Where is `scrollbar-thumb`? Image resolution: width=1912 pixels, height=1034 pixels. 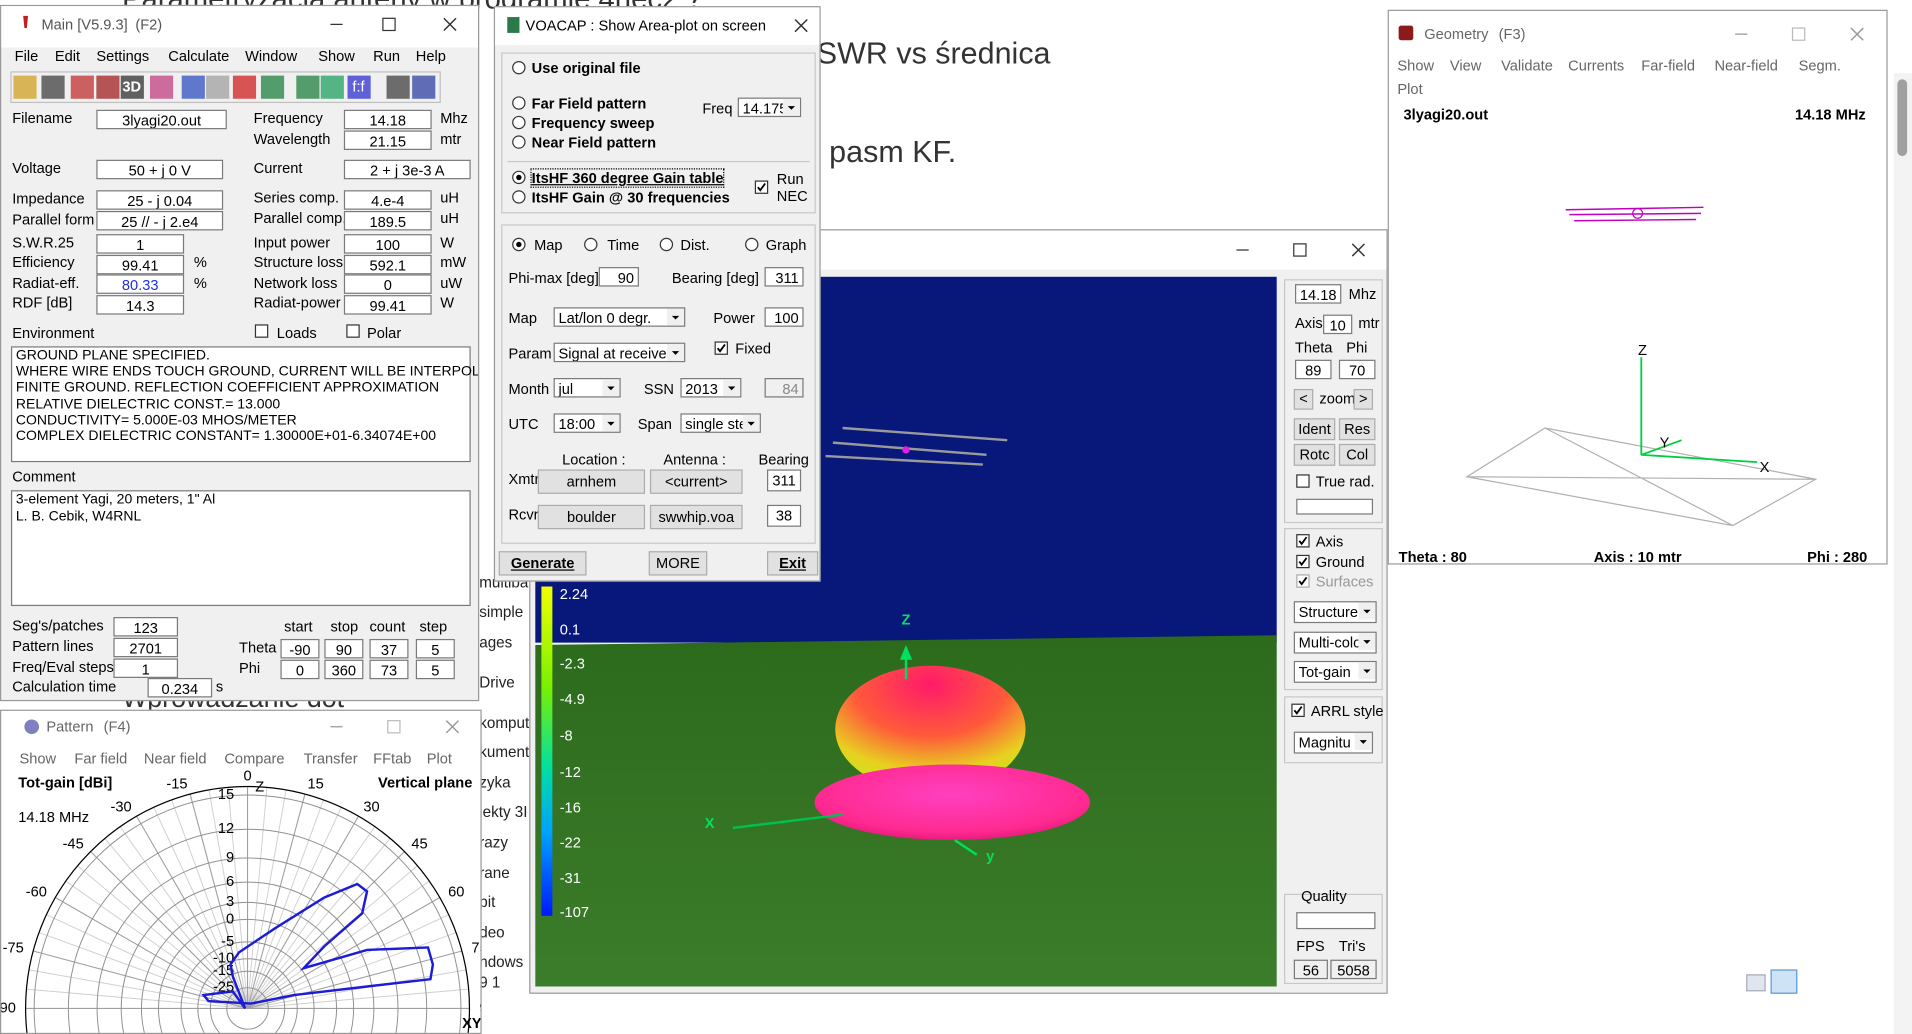
scrollbar-thumb is located at coordinates (1902, 118).